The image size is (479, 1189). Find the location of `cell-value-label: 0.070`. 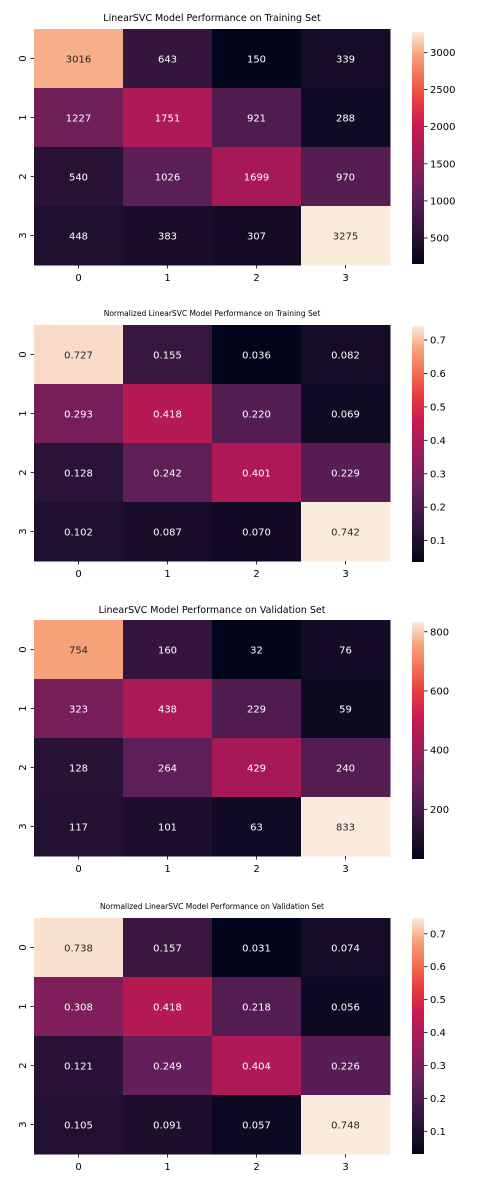

cell-value-label: 0.070 is located at coordinates (256, 533).